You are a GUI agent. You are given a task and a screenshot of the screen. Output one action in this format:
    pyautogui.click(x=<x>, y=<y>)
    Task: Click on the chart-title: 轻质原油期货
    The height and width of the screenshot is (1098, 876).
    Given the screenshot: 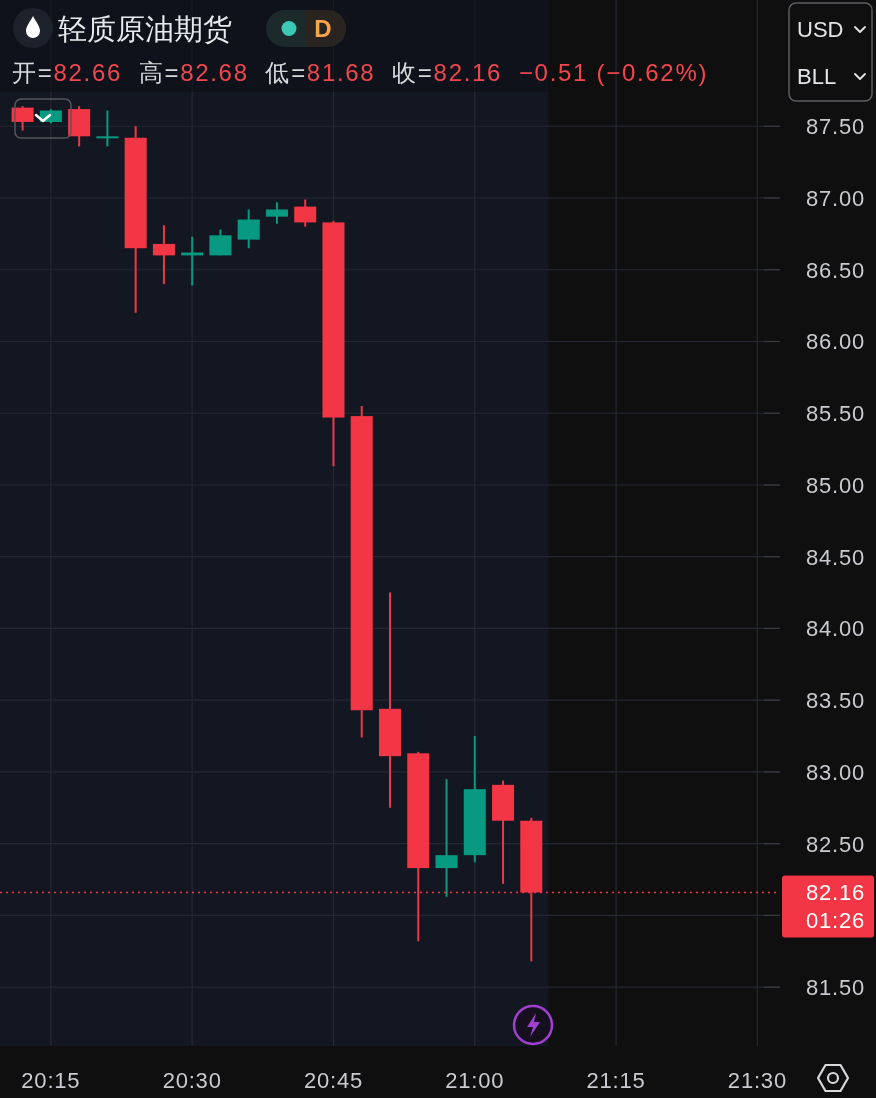 What is the action you would take?
    pyautogui.click(x=145, y=29)
    